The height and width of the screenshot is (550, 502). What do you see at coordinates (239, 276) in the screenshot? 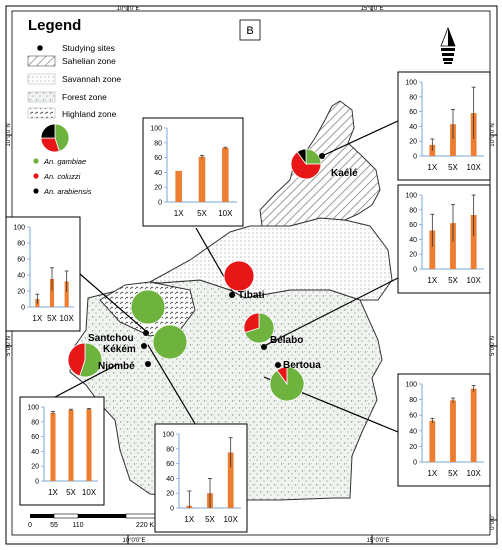
I see `pie-slice-tibati-an-coluzzi` at bounding box center [239, 276].